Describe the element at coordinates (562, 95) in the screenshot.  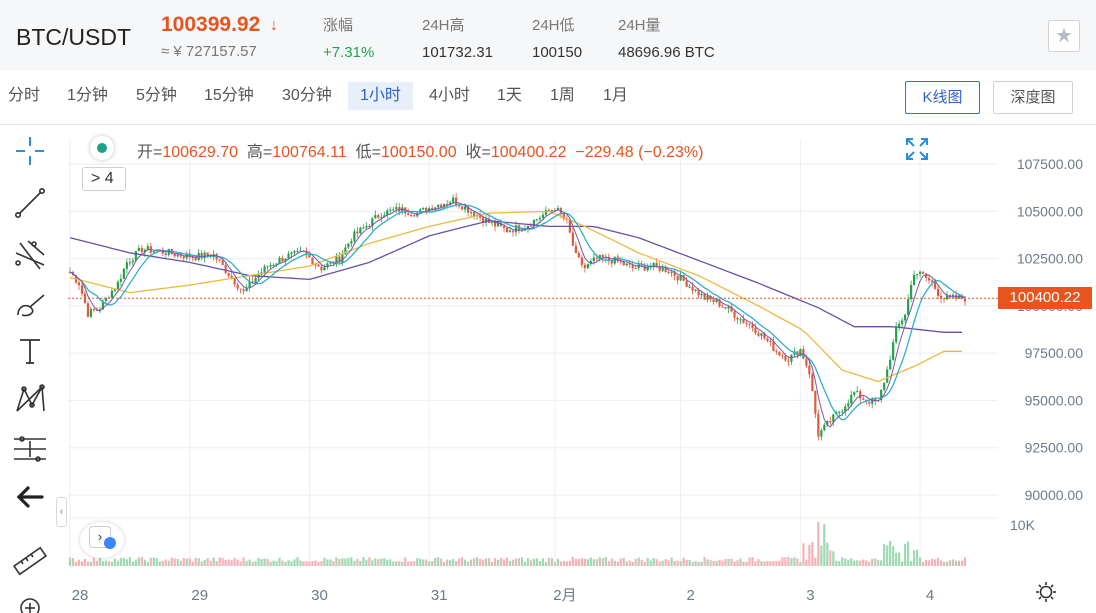
I see `interval-1w: 1周` at that location.